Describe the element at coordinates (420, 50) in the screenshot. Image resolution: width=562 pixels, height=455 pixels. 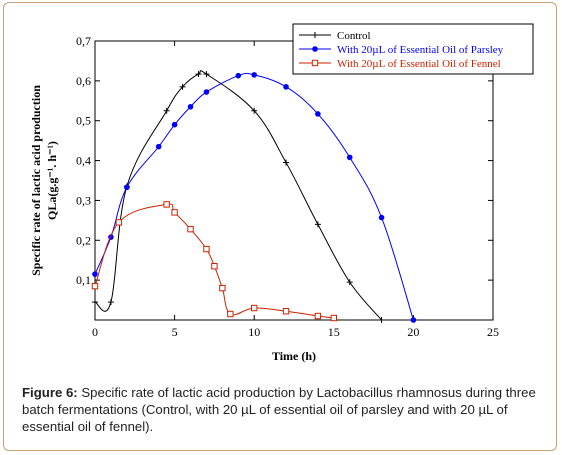
I see `legend-entry: With 20µL of Essential Oil of Parsley` at that location.